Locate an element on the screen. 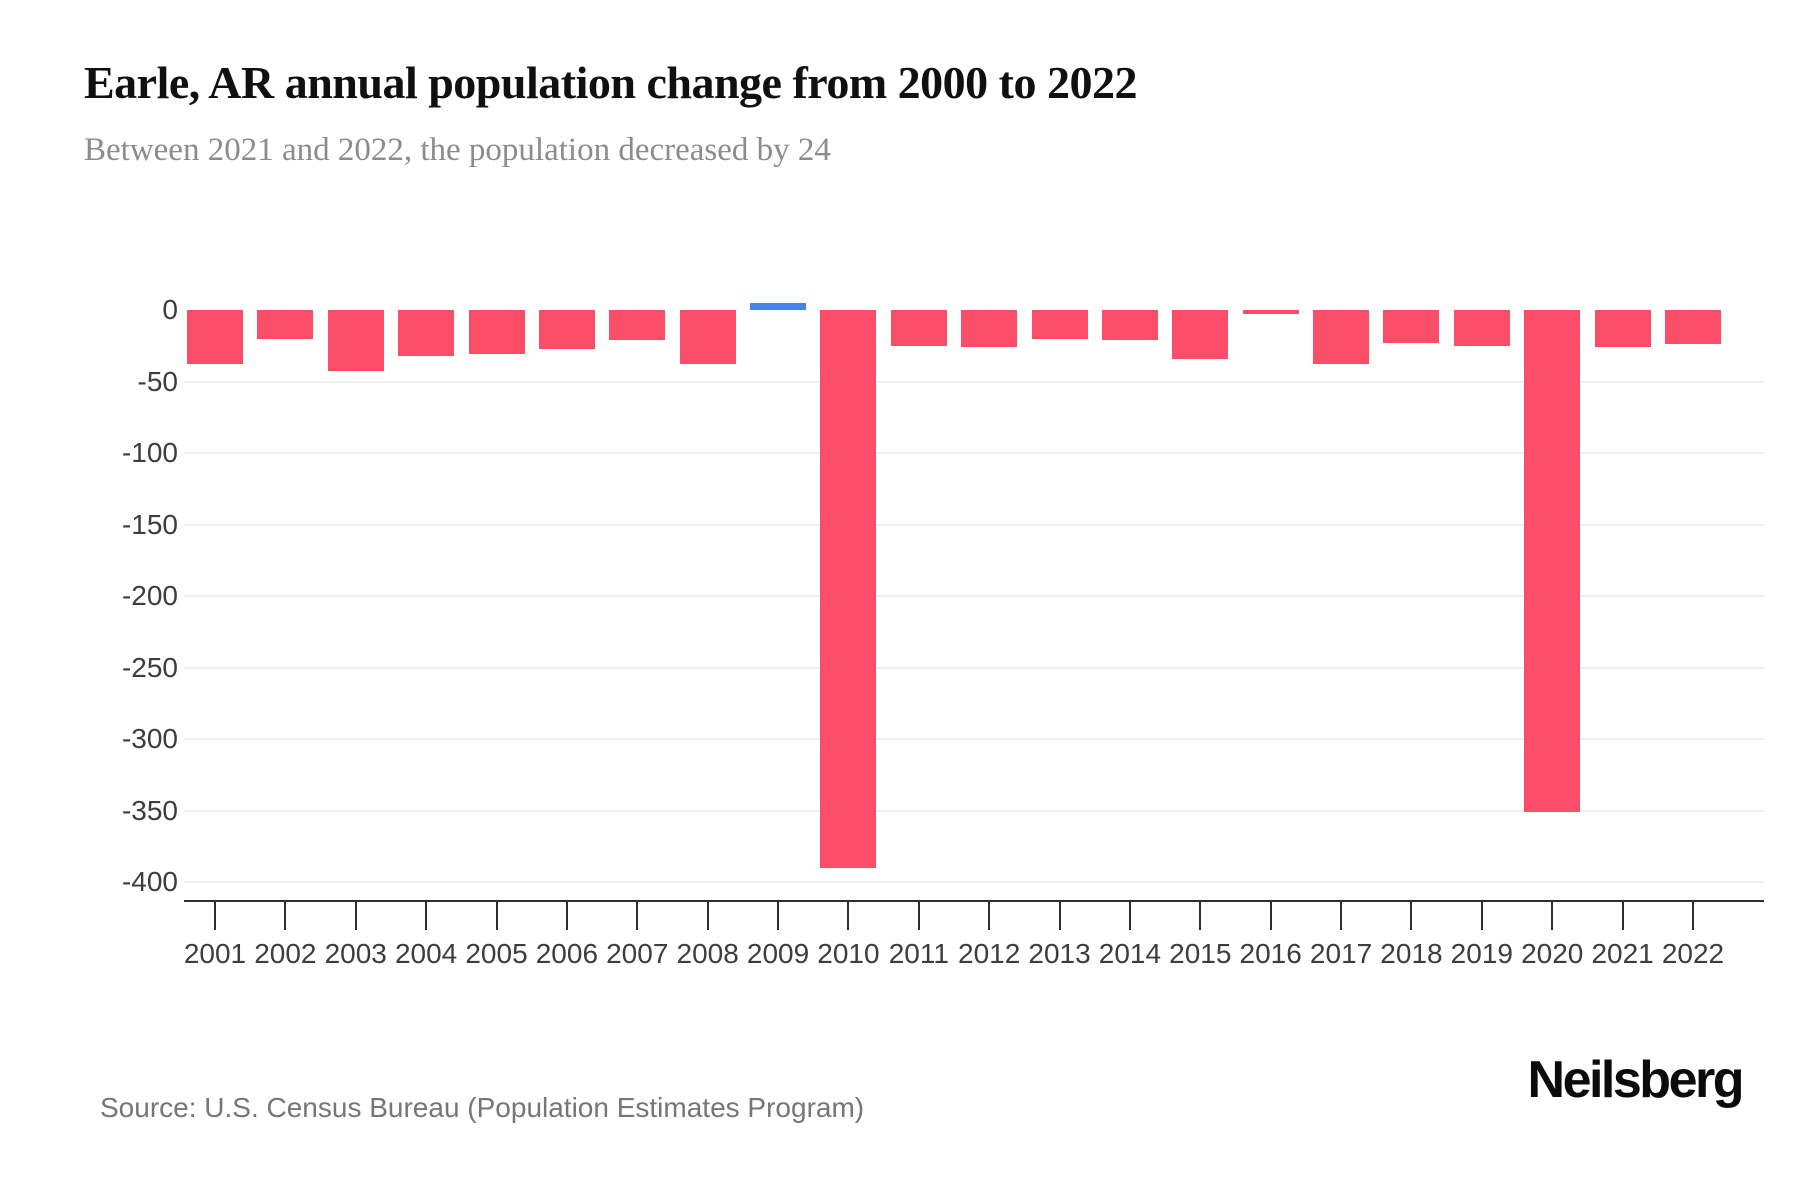  gridline--50 is located at coordinates (974, 381).